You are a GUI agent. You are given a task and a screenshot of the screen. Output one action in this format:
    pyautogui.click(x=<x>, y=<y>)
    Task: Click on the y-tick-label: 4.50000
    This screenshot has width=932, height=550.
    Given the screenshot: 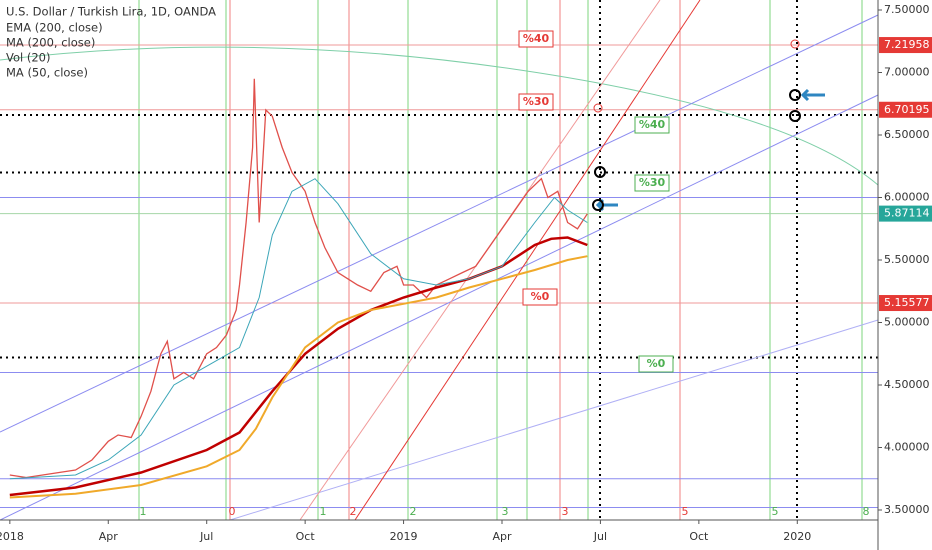 What is the action you would take?
    pyautogui.click(x=907, y=384)
    